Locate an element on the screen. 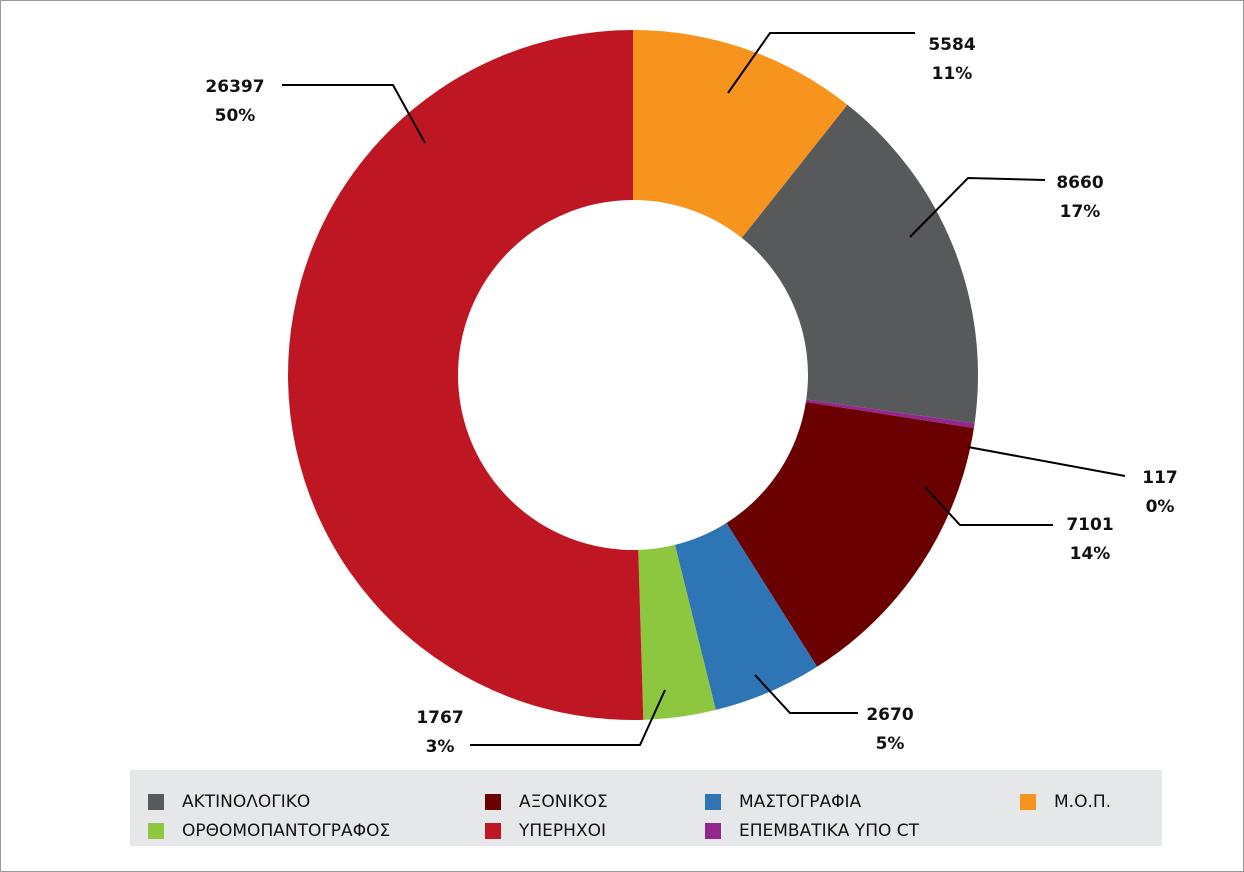 Image resolution: width=1244 pixels, height=872 pixels. percent-label: 3% is located at coordinates (440, 747).